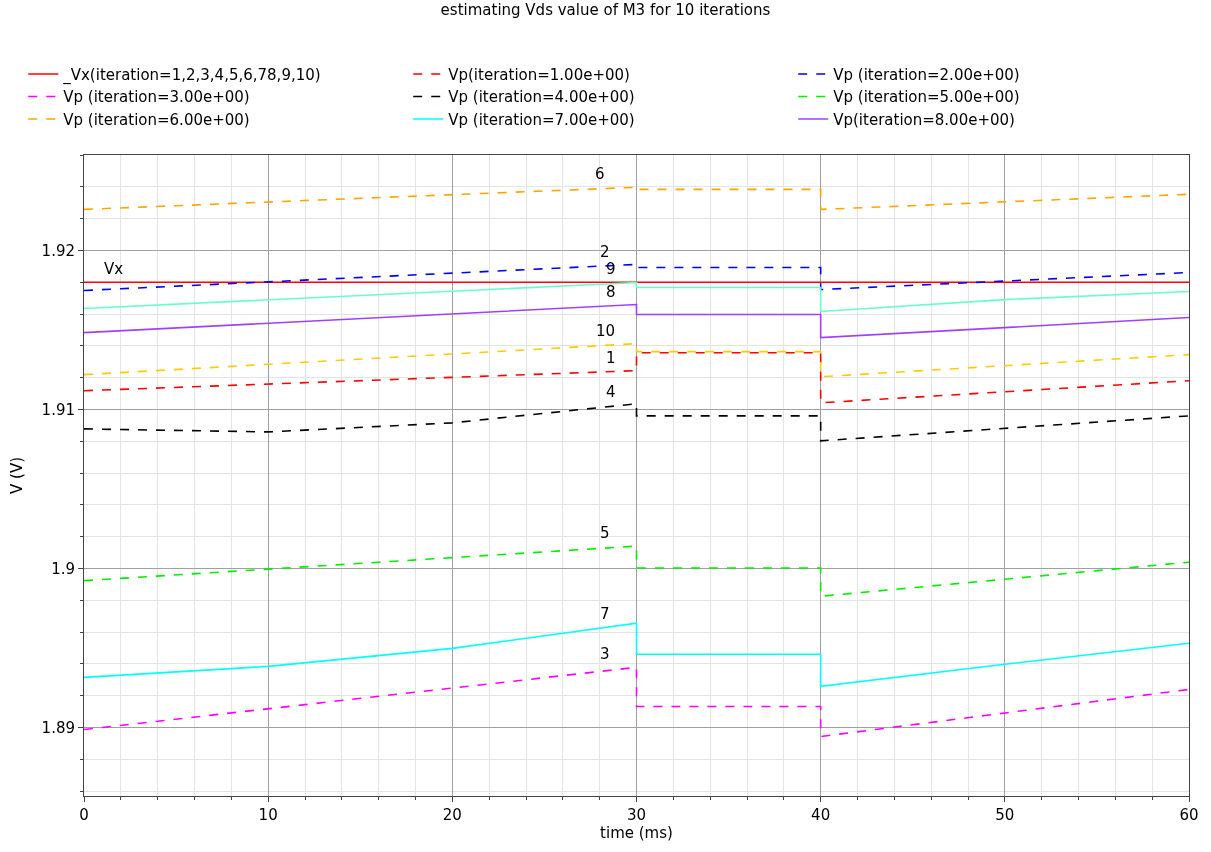 The width and height of the screenshot is (1211, 852). What do you see at coordinates (605, 614) in the screenshot?
I see `annotation: 7` at bounding box center [605, 614].